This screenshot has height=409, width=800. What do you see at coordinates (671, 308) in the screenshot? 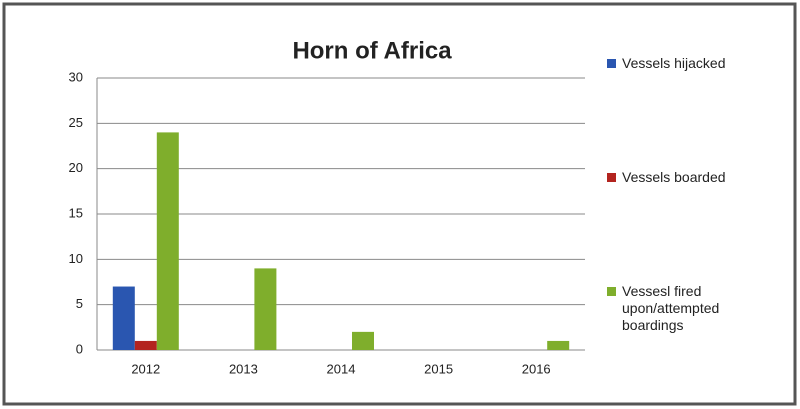
I see `legend-label: Vessesl fired upon/attempted boardings` at bounding box center [671, 308].